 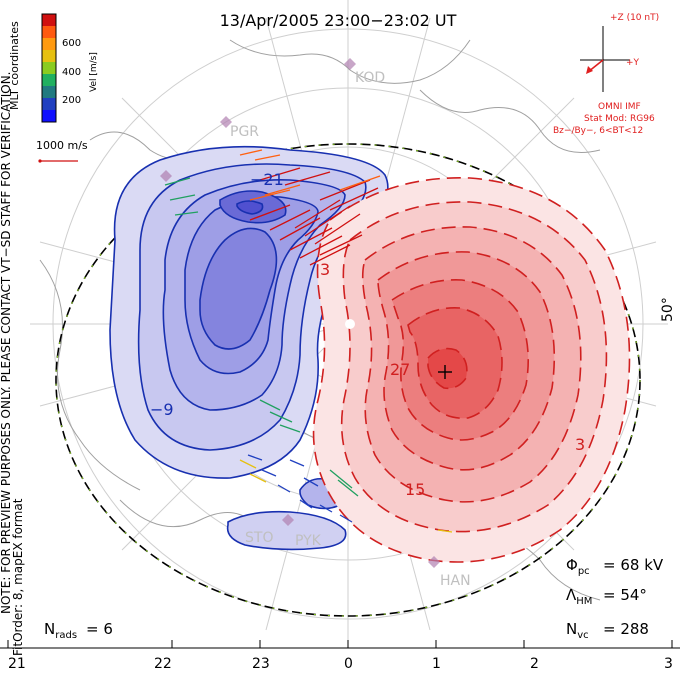 I want to click on contour-label-pos-15: 15, so click(x=415, y=489).